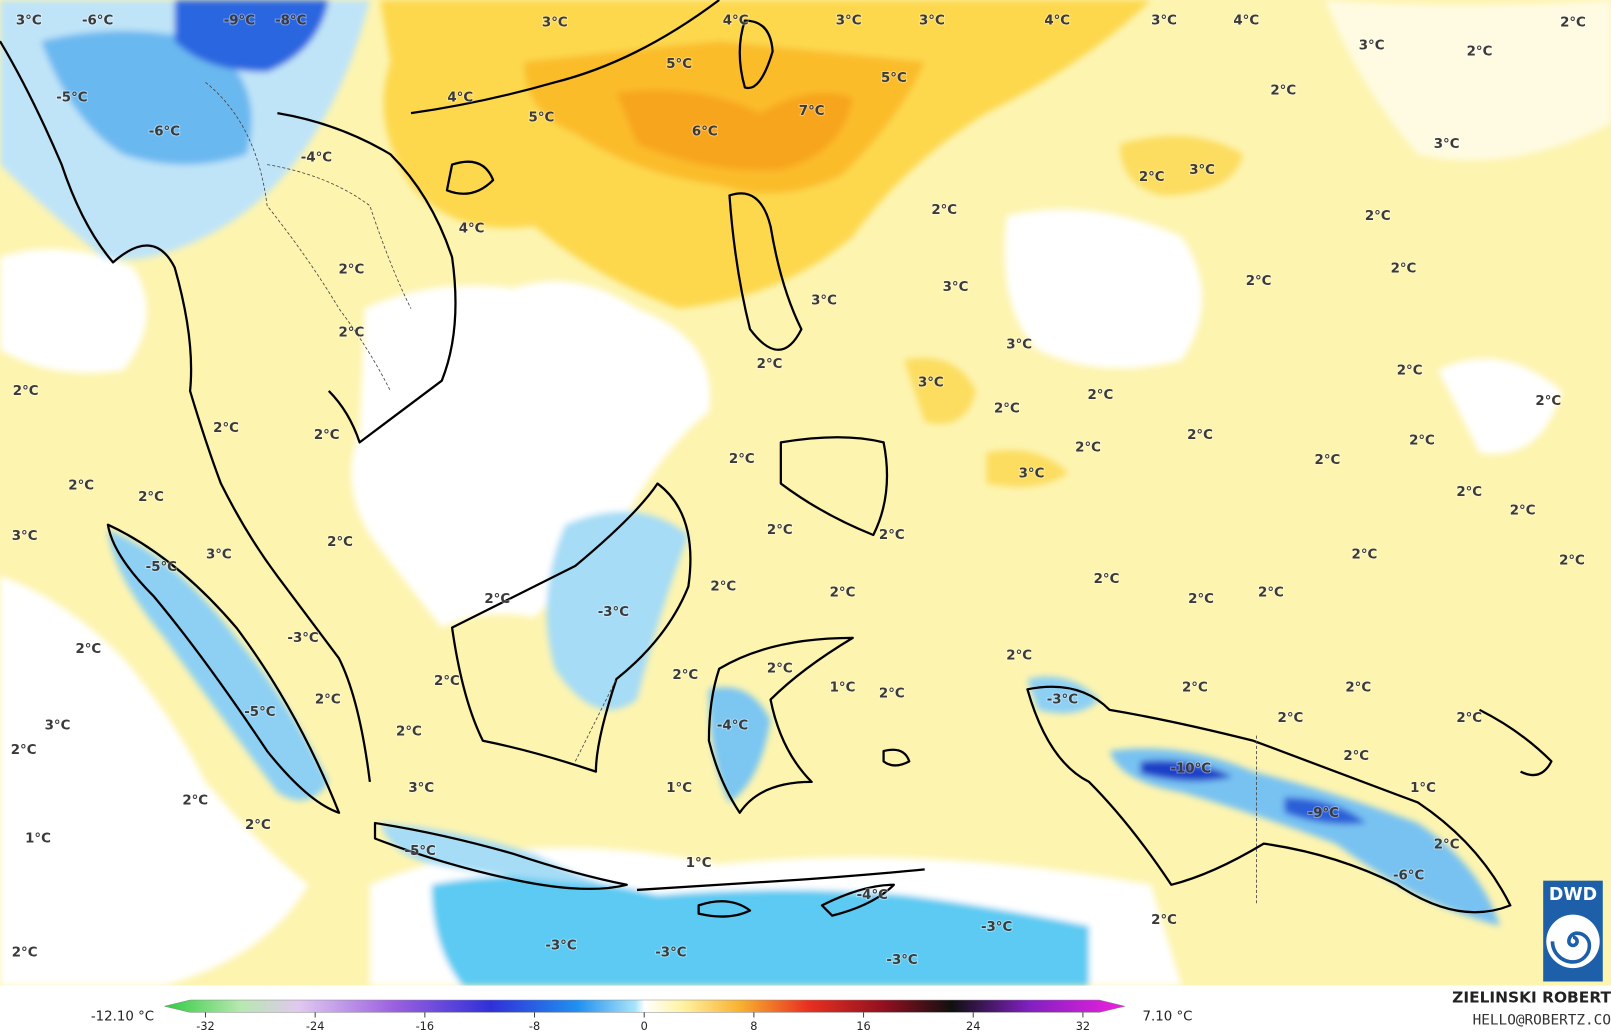 This screenshot has height=1035, width=1611. Describe the element at coordinates (290, 21) in the screenshot. I see `temperature-label: -8°C` at that location.